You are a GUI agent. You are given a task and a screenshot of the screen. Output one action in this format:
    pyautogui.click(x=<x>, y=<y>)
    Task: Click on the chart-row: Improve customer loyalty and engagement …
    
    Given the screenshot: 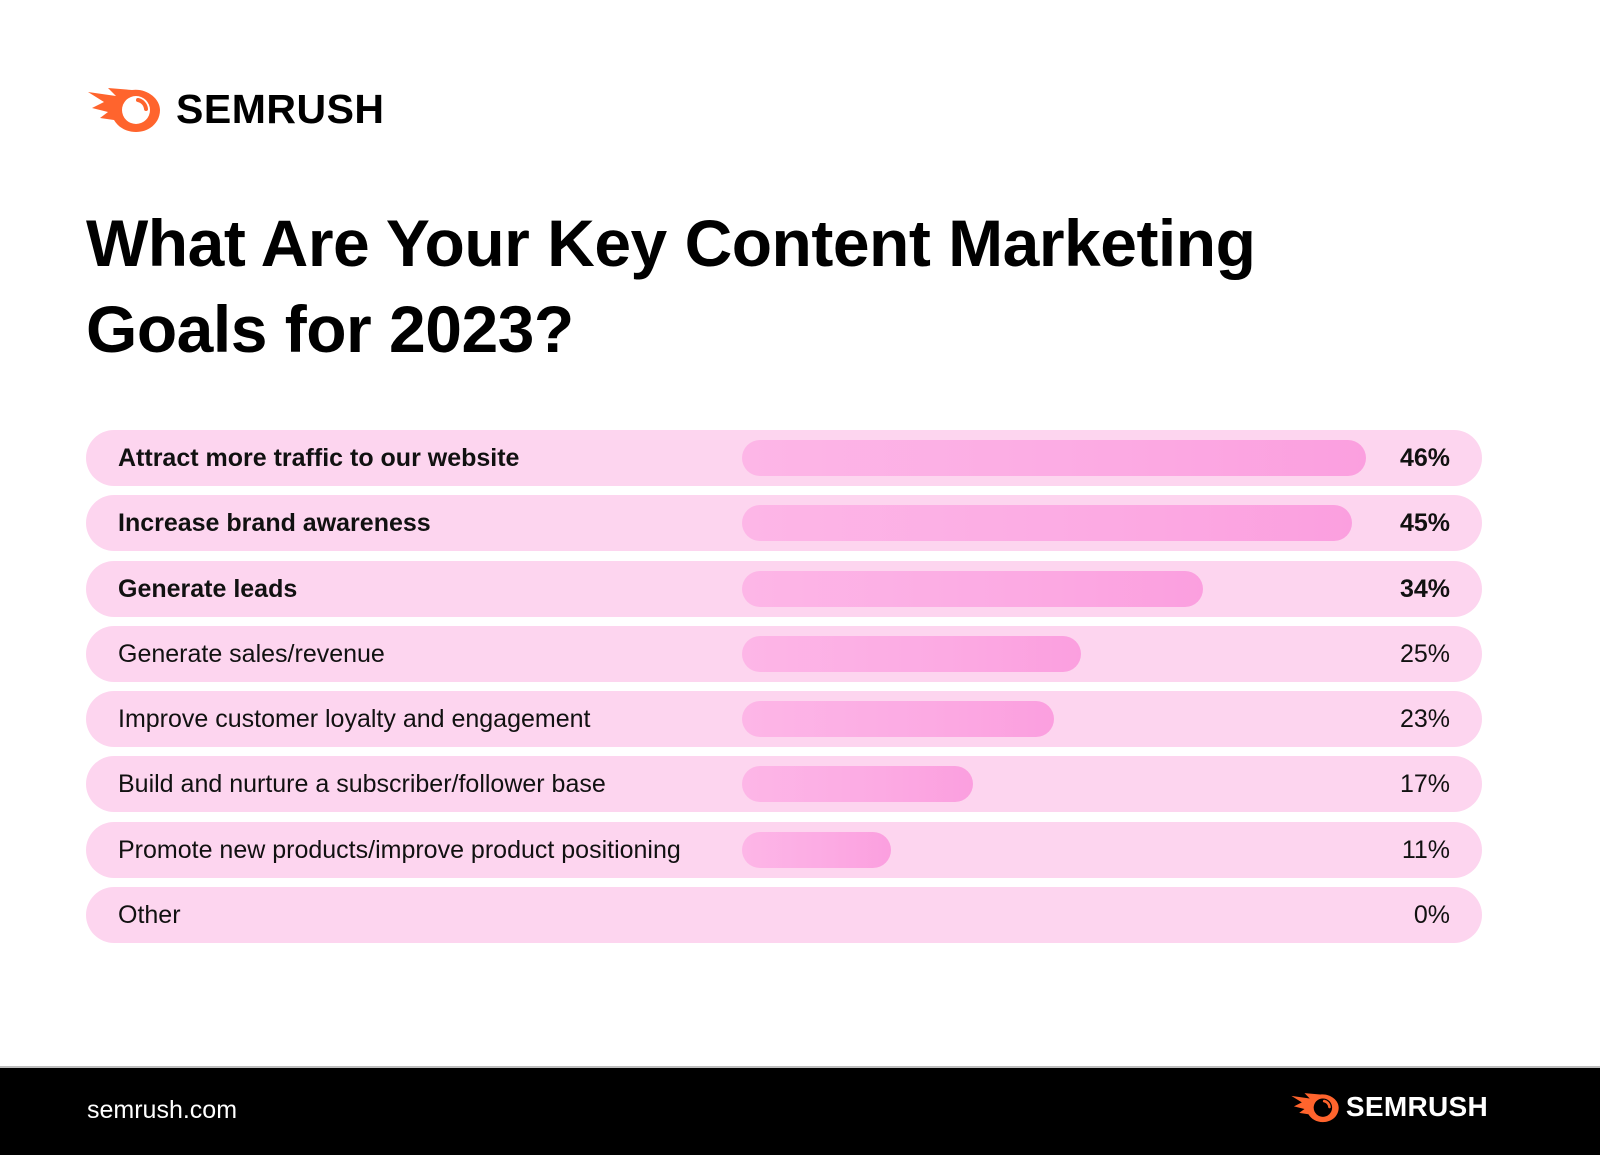 What is the action you would take?
    pyautogui.click(x=784, y=719)
    